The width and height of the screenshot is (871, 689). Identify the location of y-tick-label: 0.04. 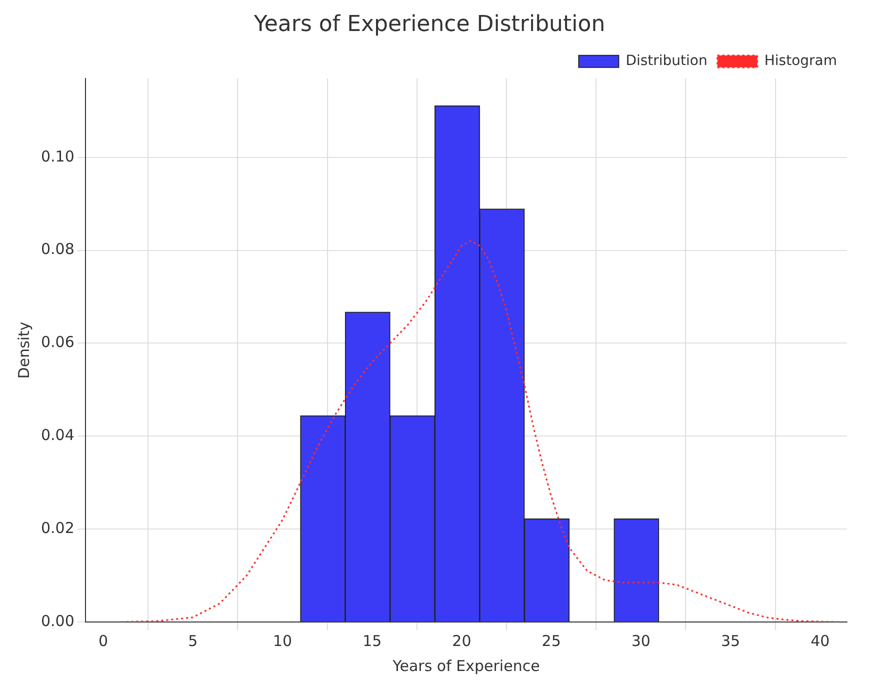
(57, 435).